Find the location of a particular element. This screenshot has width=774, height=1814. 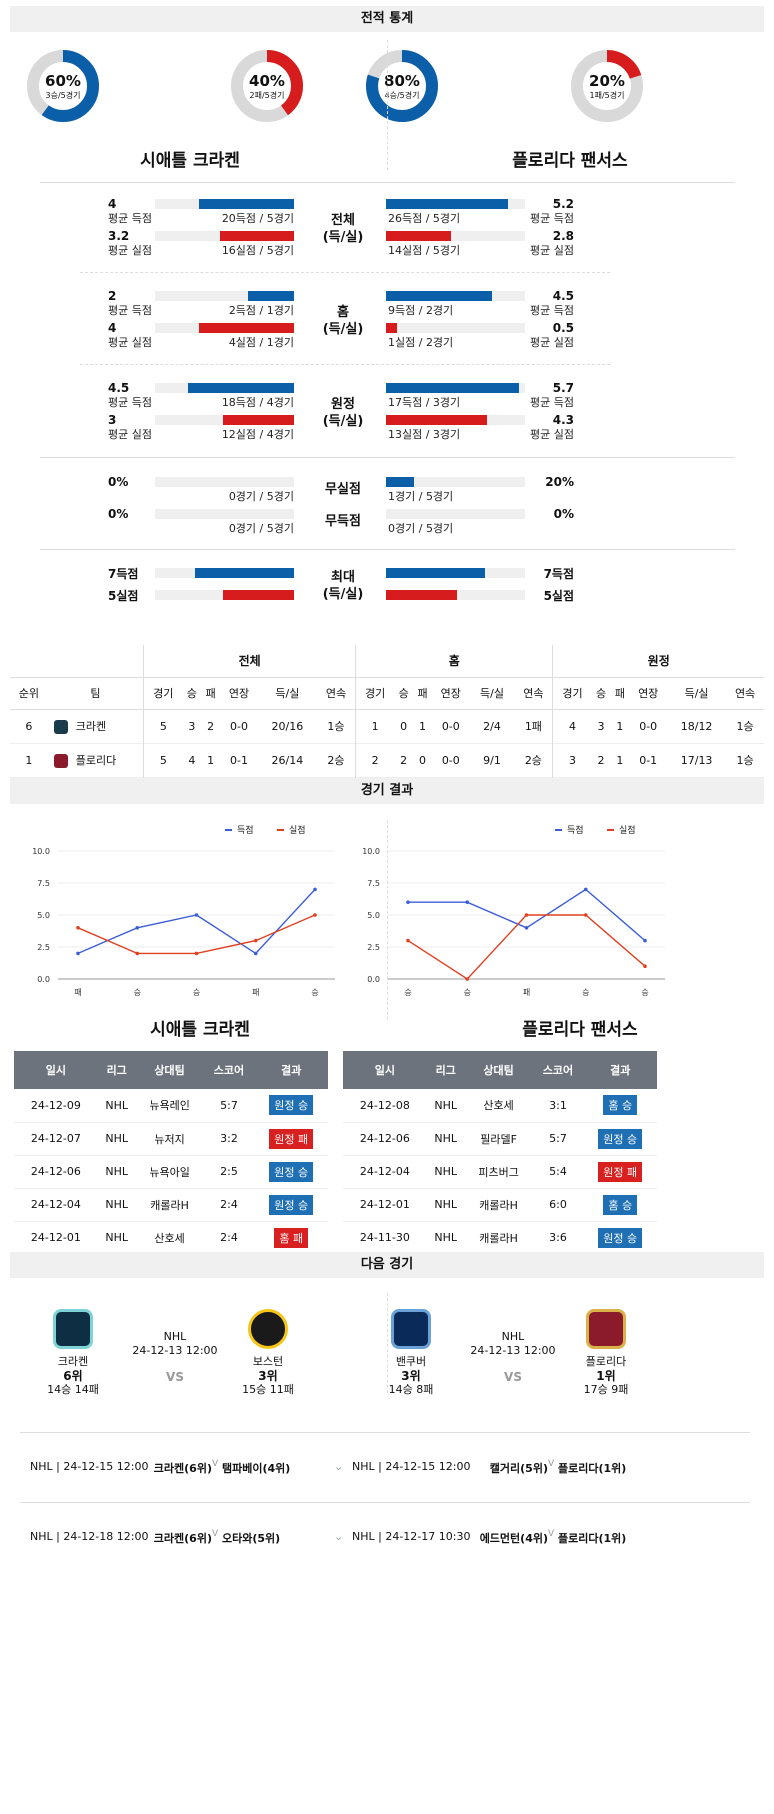

result-badge: 원정 승 is located at coordinates (620, 1237).